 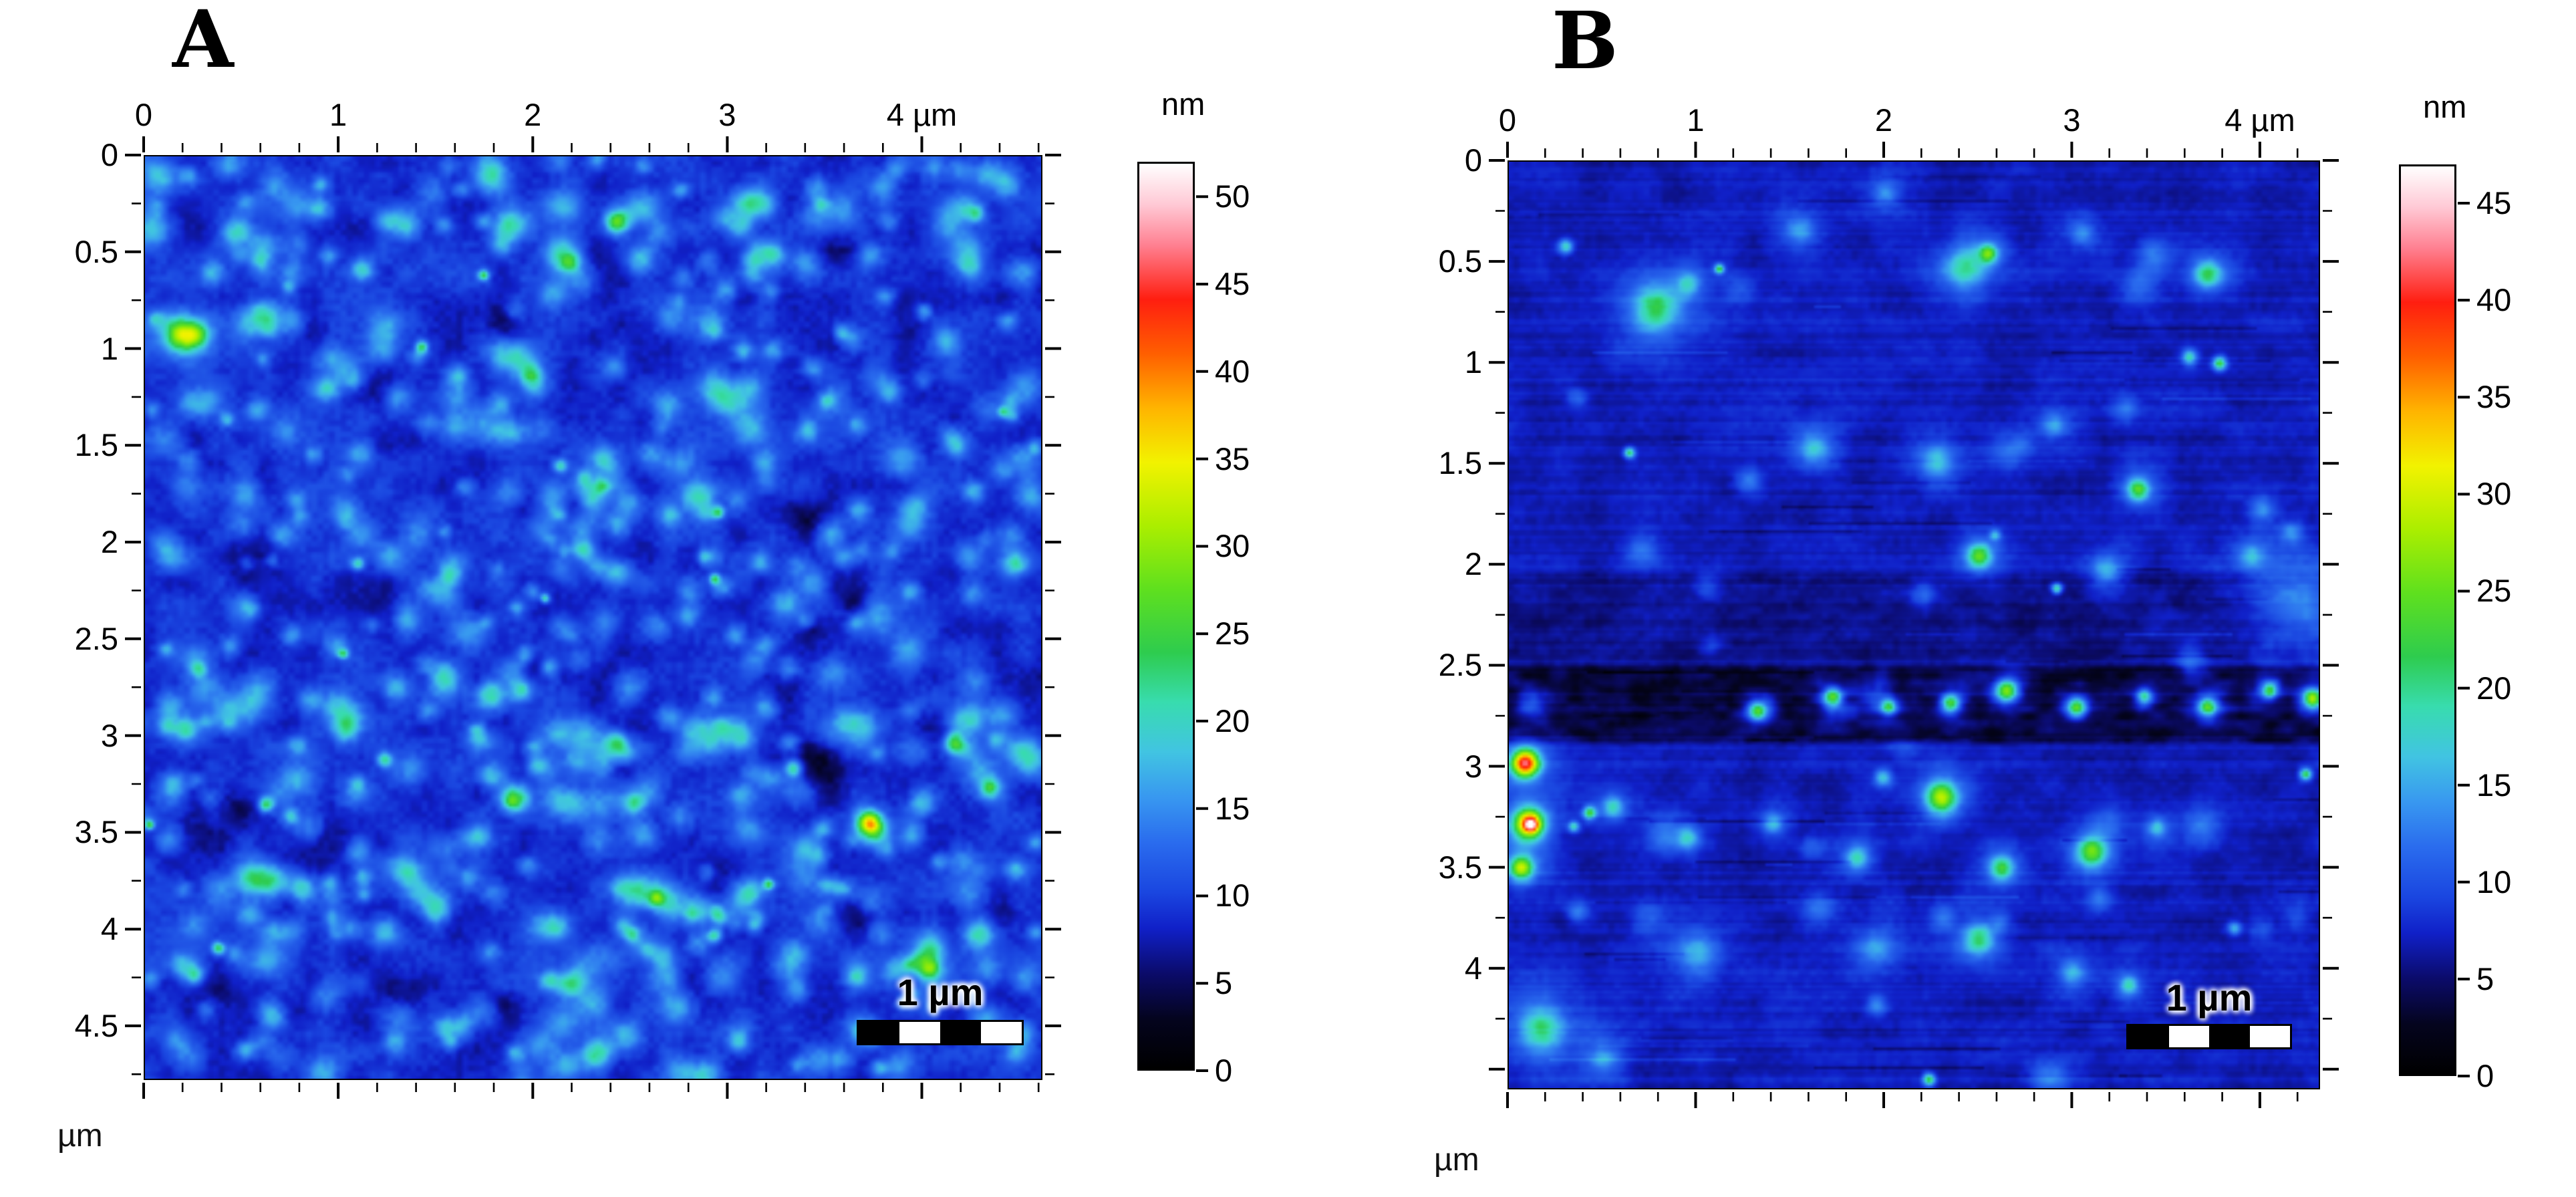 I want to click on panel-b-label: B, so click(x=1585, y=44).